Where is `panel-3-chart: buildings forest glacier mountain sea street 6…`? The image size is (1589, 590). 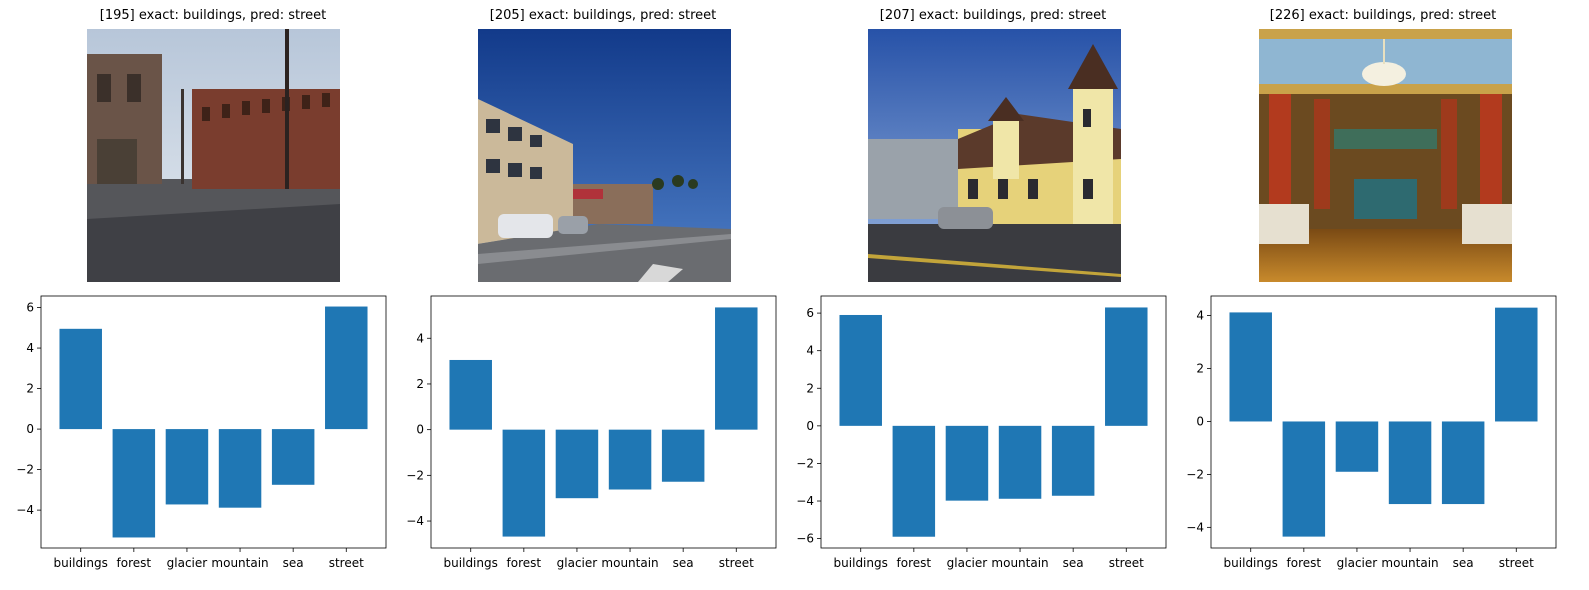
panel-3-chart: buildings forest glacier mountain sea street 6… is located at coordinates (979, 440).